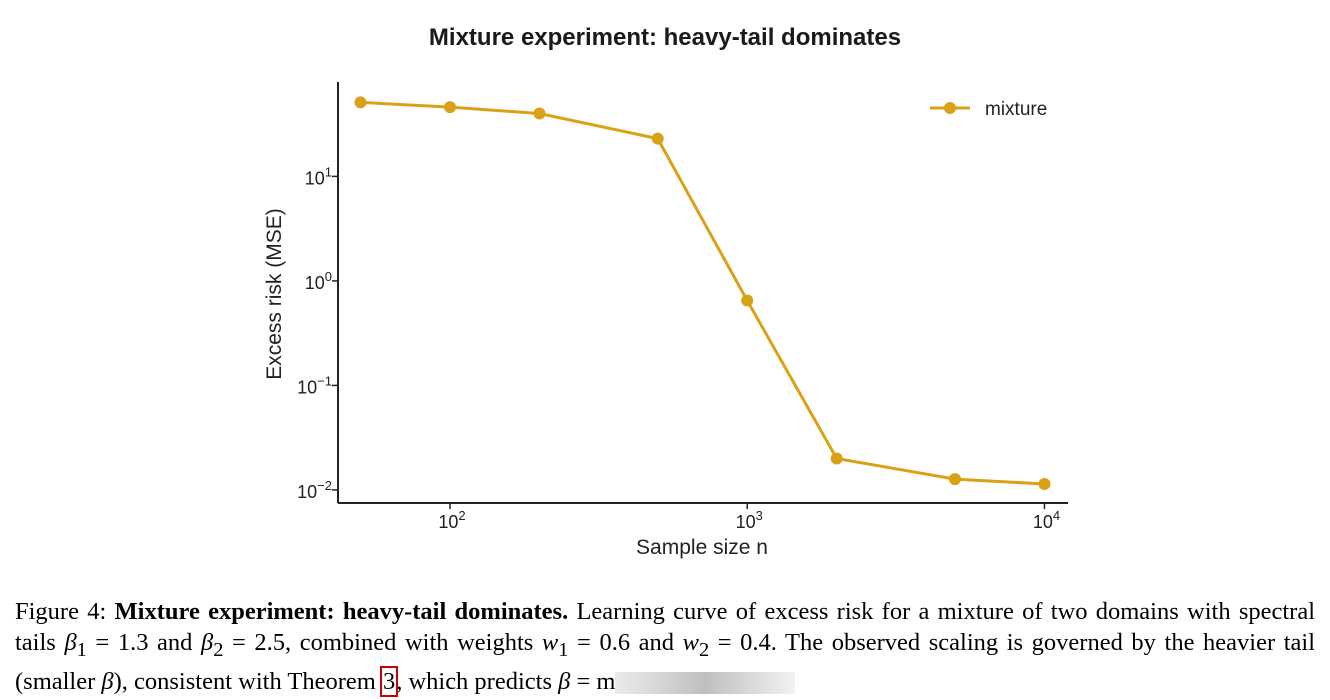 Image resolution: width=1330 pixels, height=700 pixels. Describe the element at coordinates (389, 681) in the screenshot. I see `theorem-link: 3` at that location.